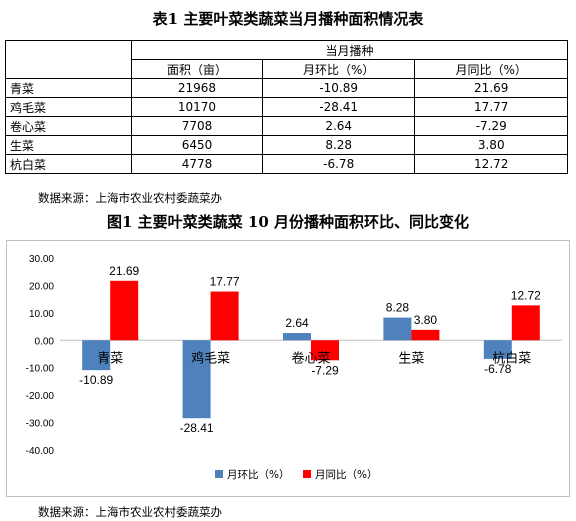  What do you see at coordinates (498, 369) in the screenshot?
I see `mom-data-label: -6.78` at bounding box center [498, 369].